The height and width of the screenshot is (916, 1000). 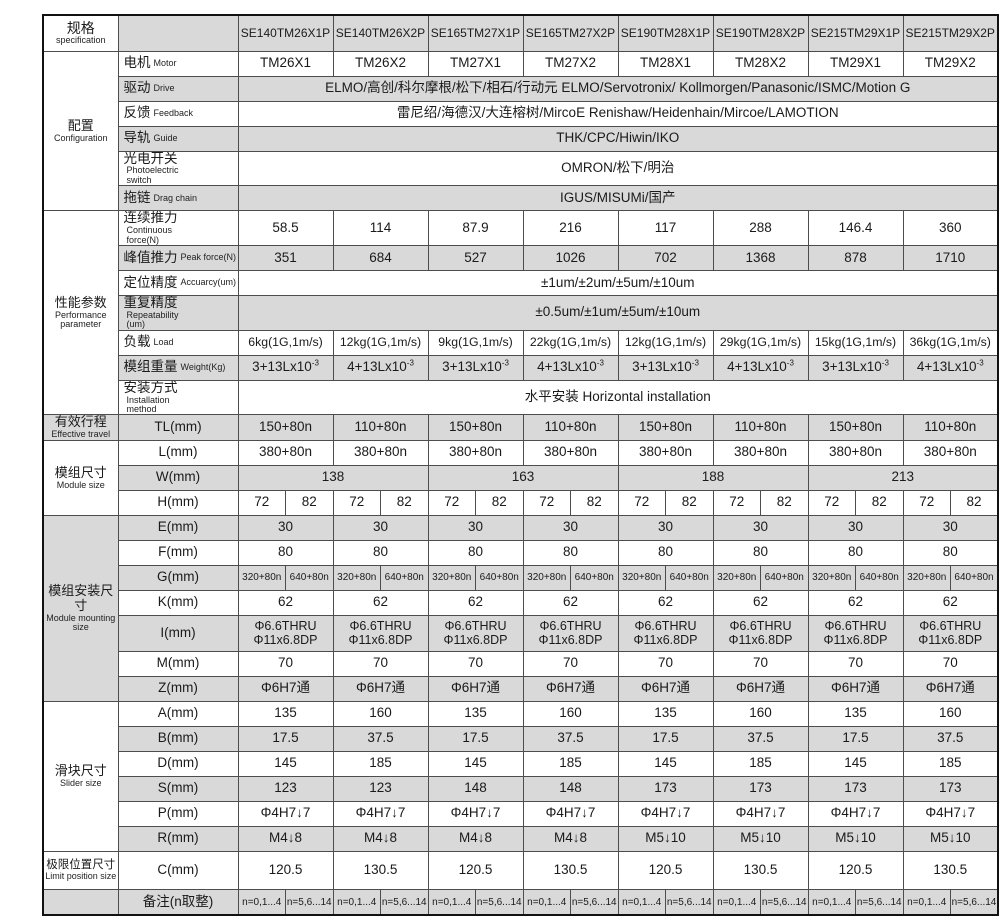 I want to click on cell-l-2: 380+80n, so click(x=475, y=452).